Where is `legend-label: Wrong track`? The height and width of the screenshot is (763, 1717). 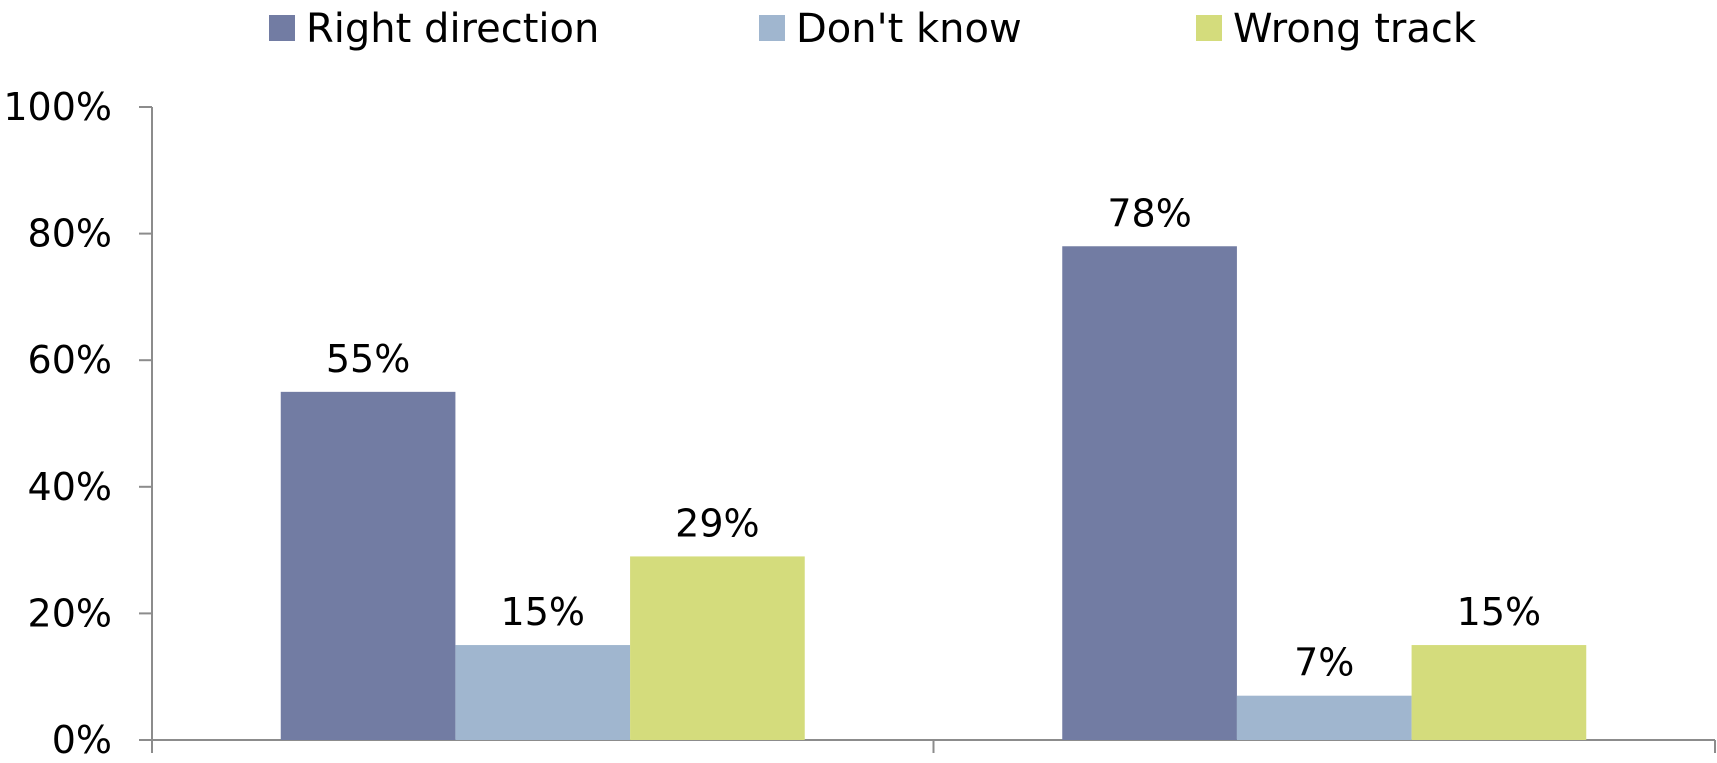 legend-label: Wrong track is located at coordinates (1355, 29).